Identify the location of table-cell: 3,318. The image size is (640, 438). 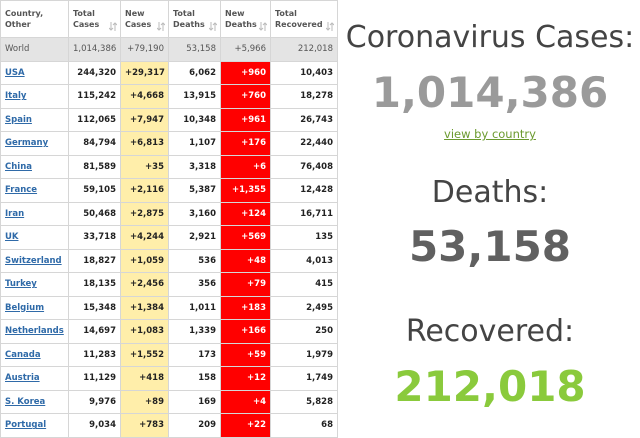
(194, 166).